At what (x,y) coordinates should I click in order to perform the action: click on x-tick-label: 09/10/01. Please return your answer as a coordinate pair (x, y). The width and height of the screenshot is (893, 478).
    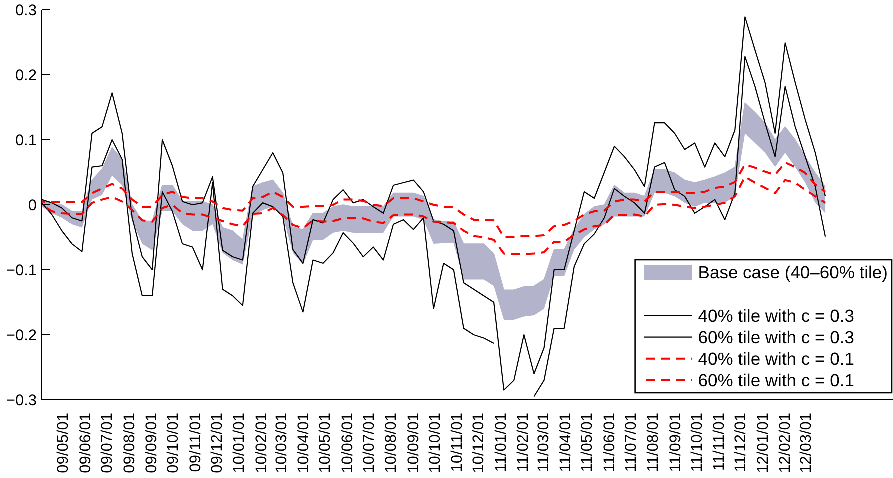
    Looking at the image, I should click on (173, 443).